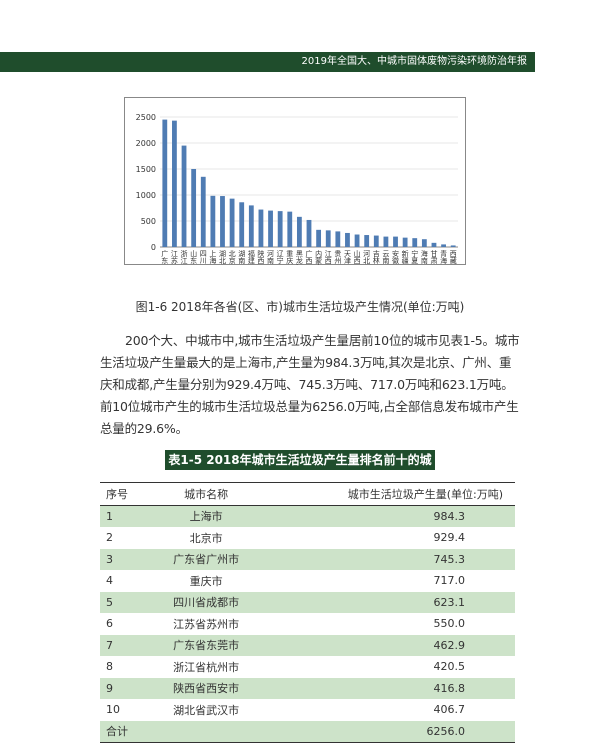 This screenshot has width=600, height=743. What do you see at coordinates (309, 257) in the screenshot?
I see `x-tick-label: 广西` at bounding box center [309, 257].